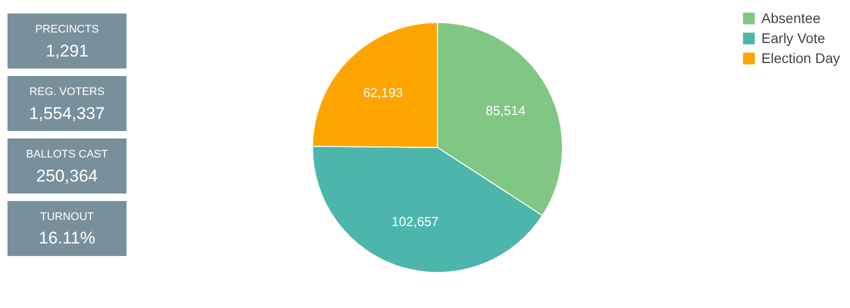  Describe the element at coordinates (67, 154) in the screenshot. I see `text: BALLOTS CAST` at that location.